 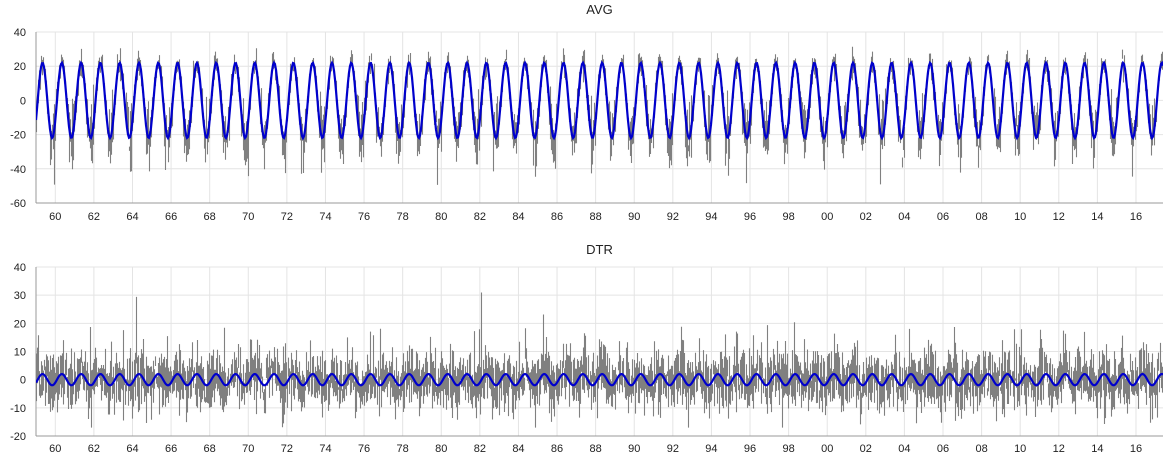 I want to click on y-tick-label: 10, so click(x=20, y=353).